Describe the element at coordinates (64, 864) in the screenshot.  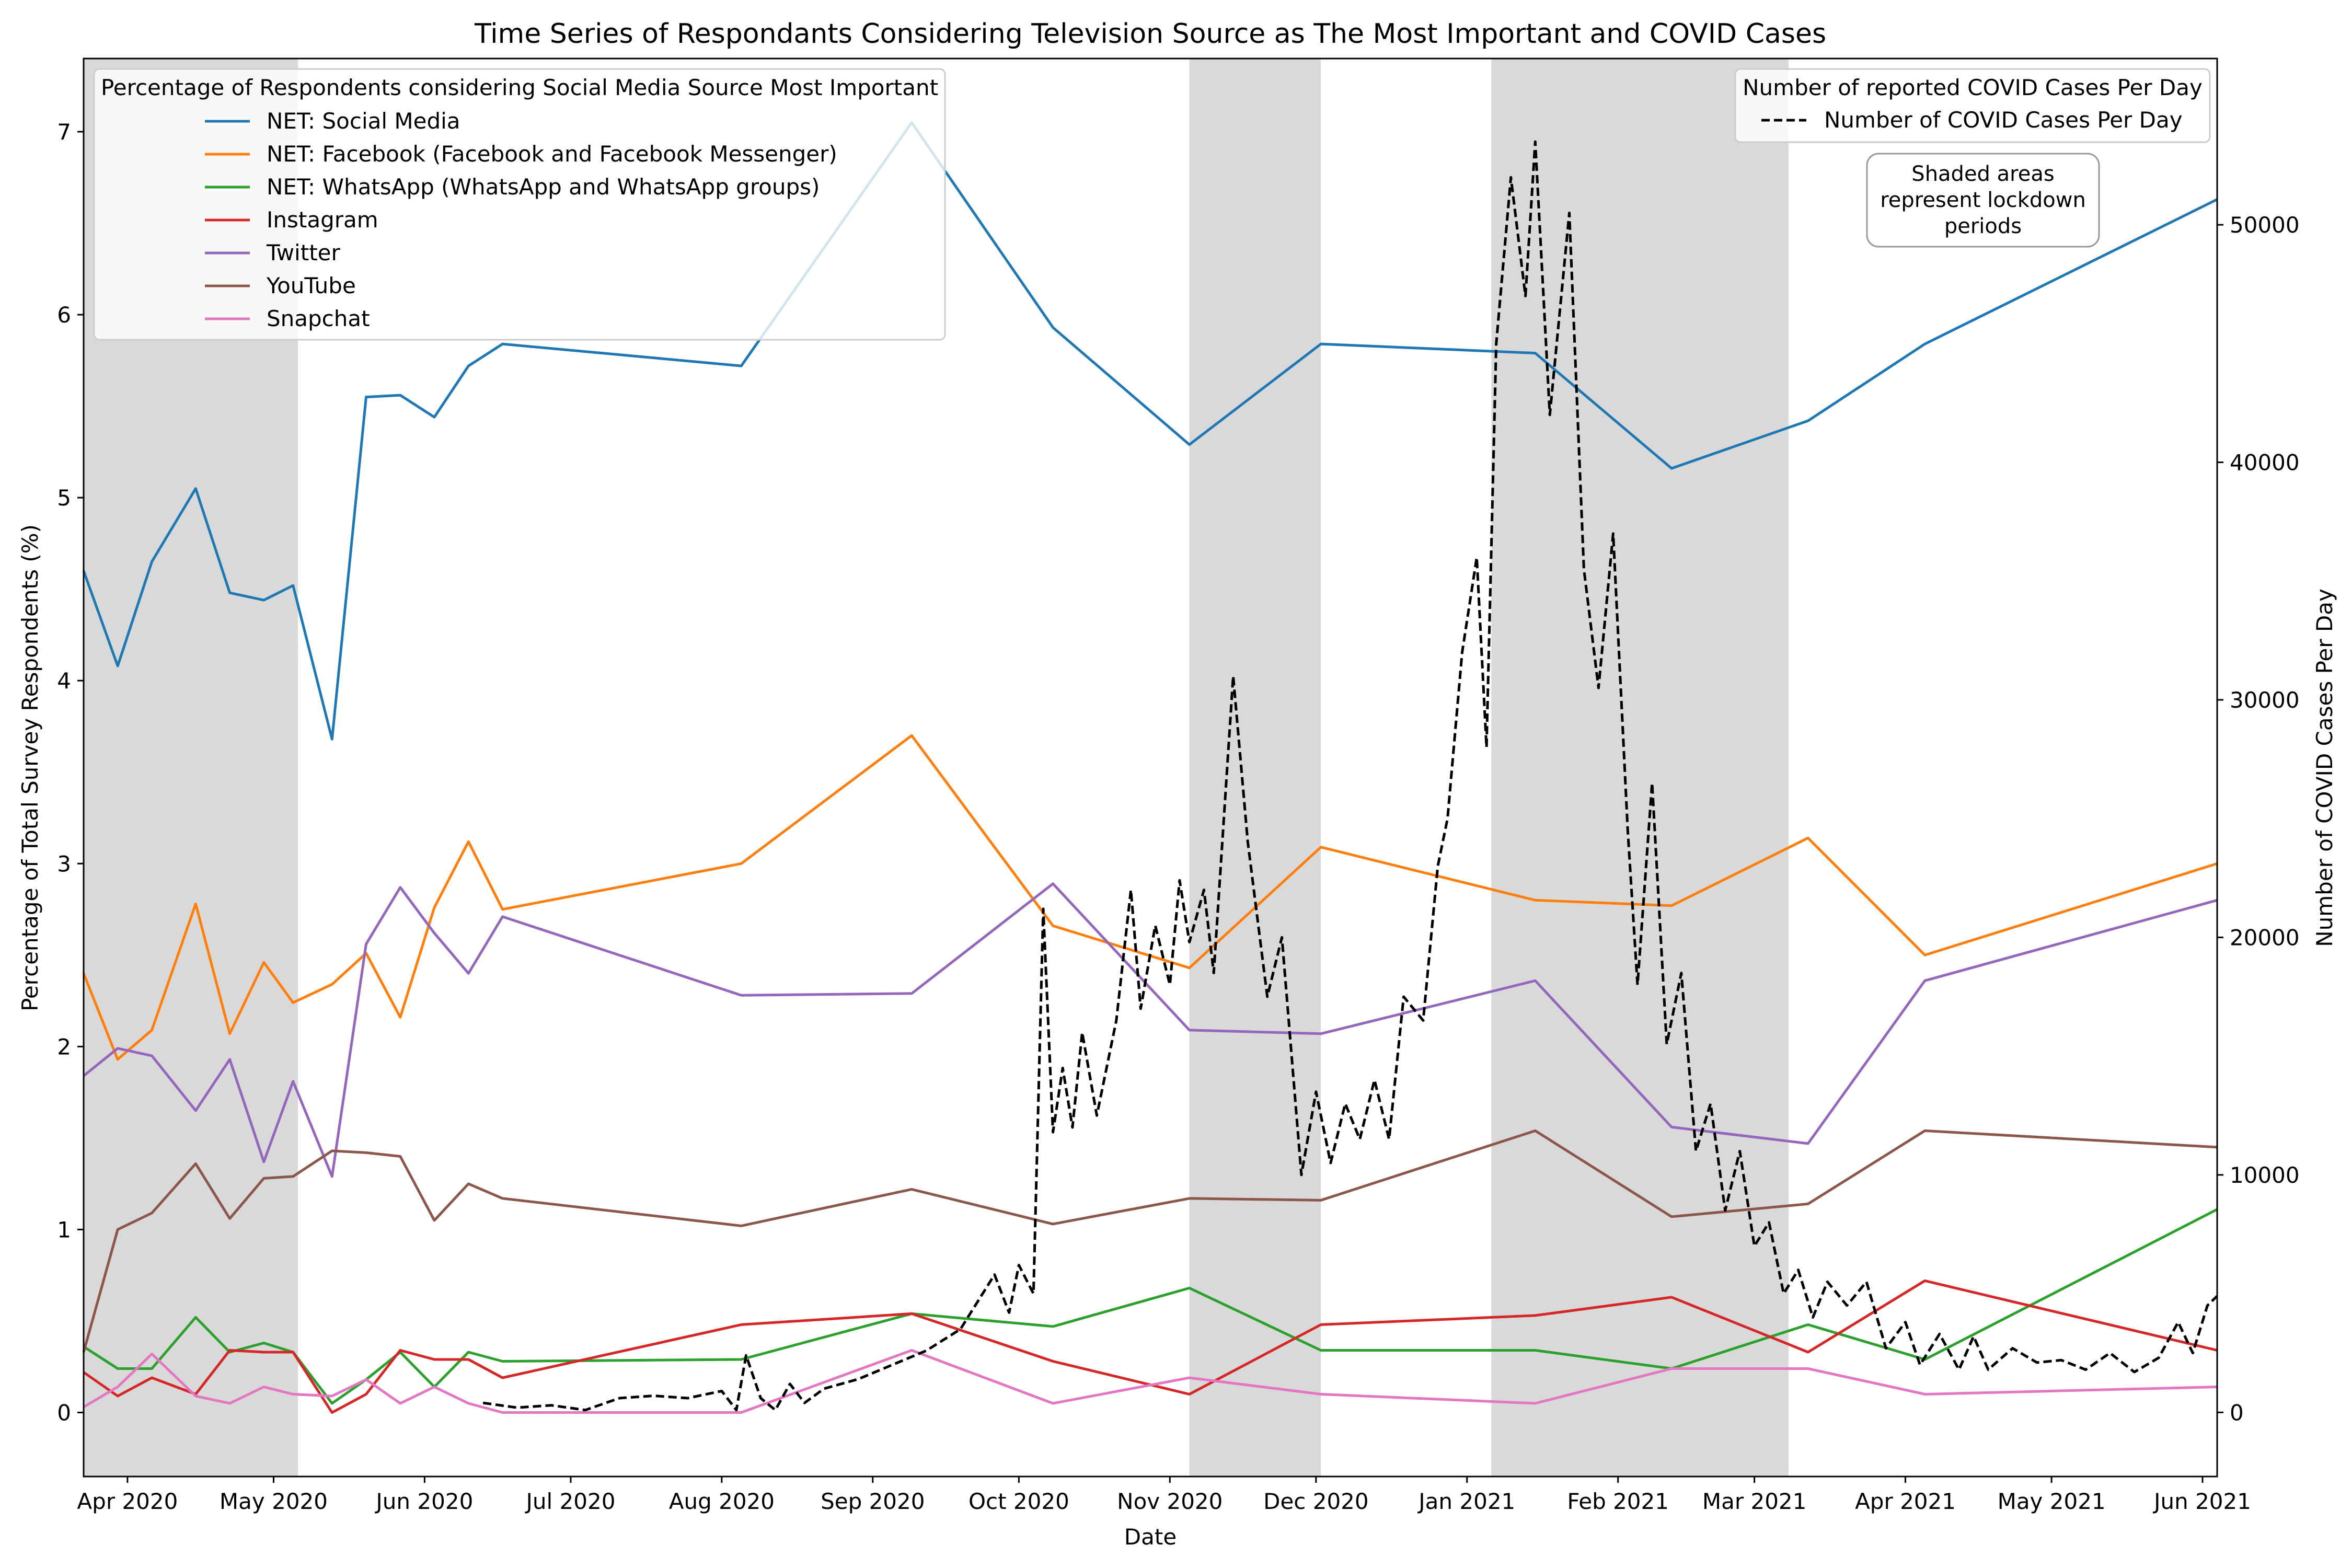
I see `y-left-tick-label-4: 3` at that location.